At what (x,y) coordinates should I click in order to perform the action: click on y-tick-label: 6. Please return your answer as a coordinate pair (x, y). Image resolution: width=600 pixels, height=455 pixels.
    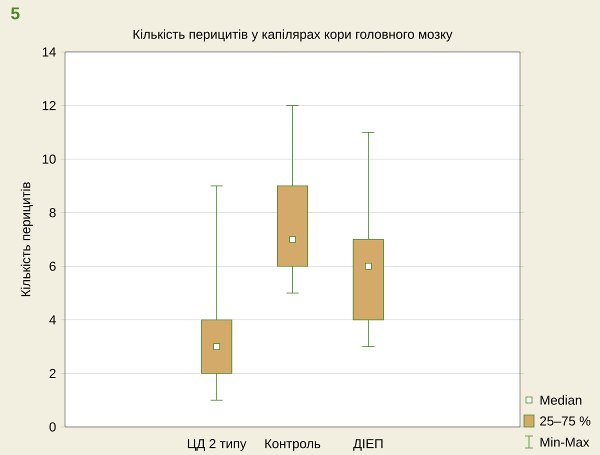
    Looking at the image, I should click on (53, 266).